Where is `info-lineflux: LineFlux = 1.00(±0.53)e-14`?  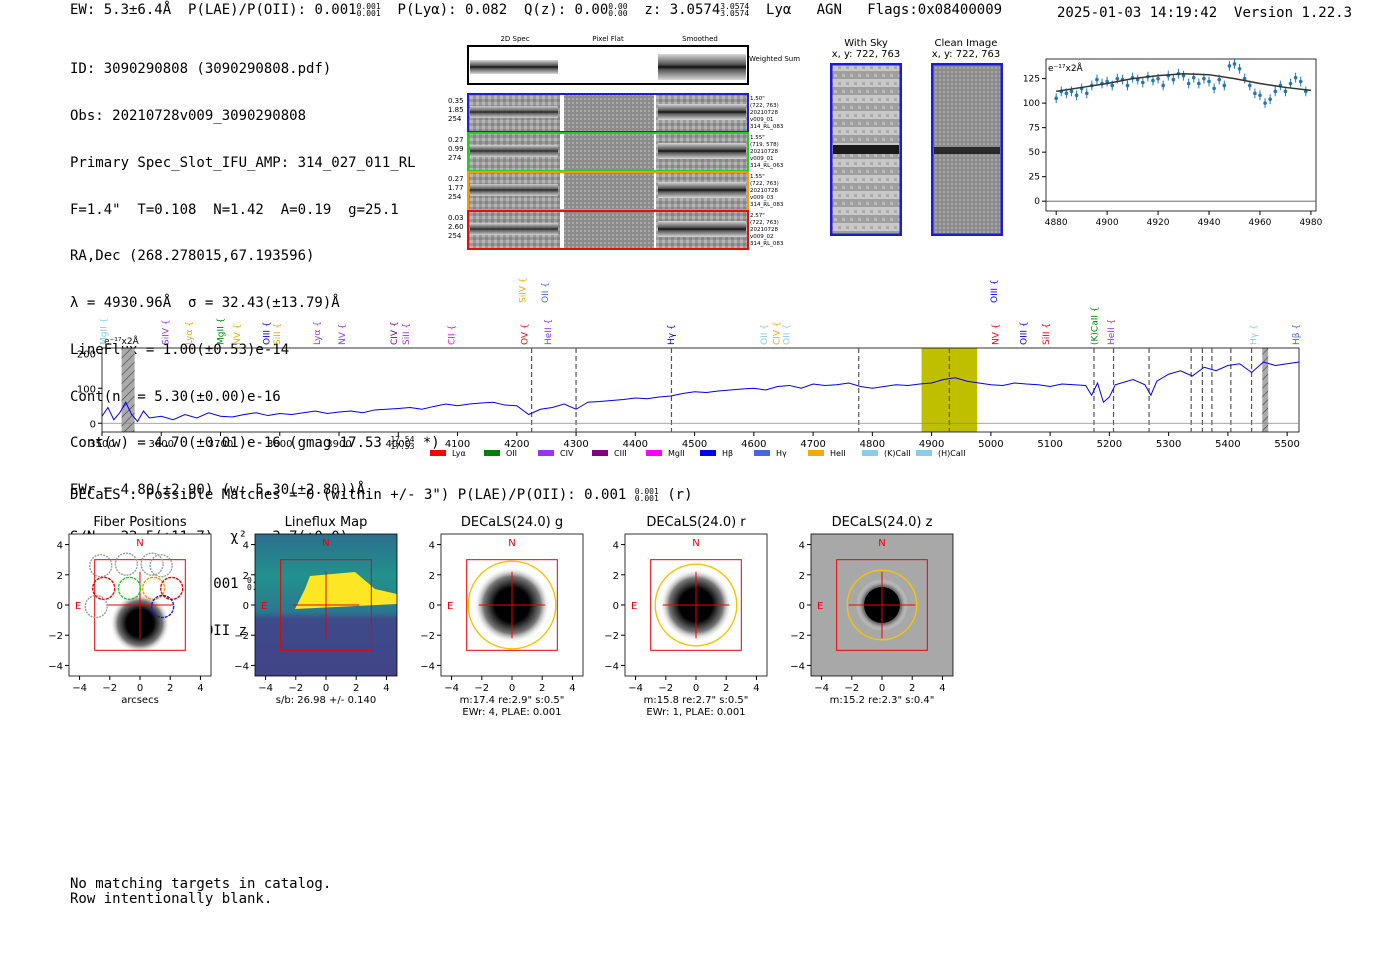 info-lineflux: LineFlux = 1.00(±0.53)e-14 is located at coordinates (180, 349).